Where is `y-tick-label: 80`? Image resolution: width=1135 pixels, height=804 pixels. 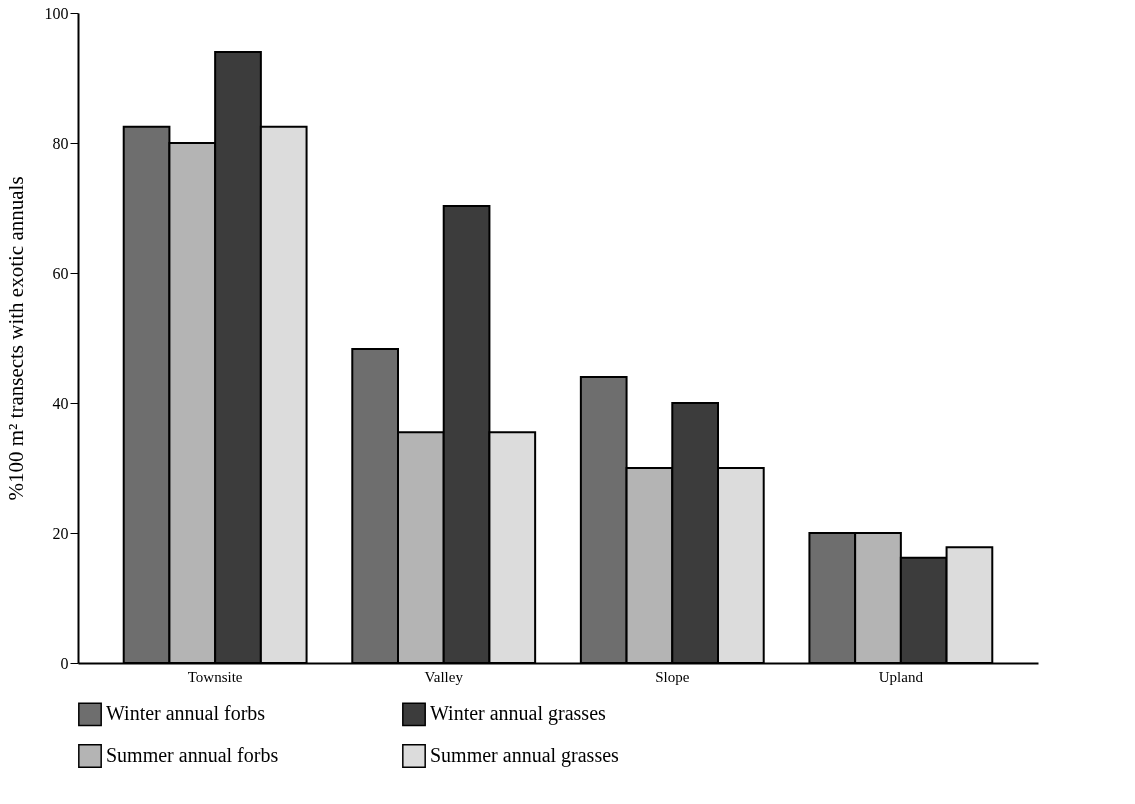
y-tick-label: 80 is located at coordinates (60, 143).